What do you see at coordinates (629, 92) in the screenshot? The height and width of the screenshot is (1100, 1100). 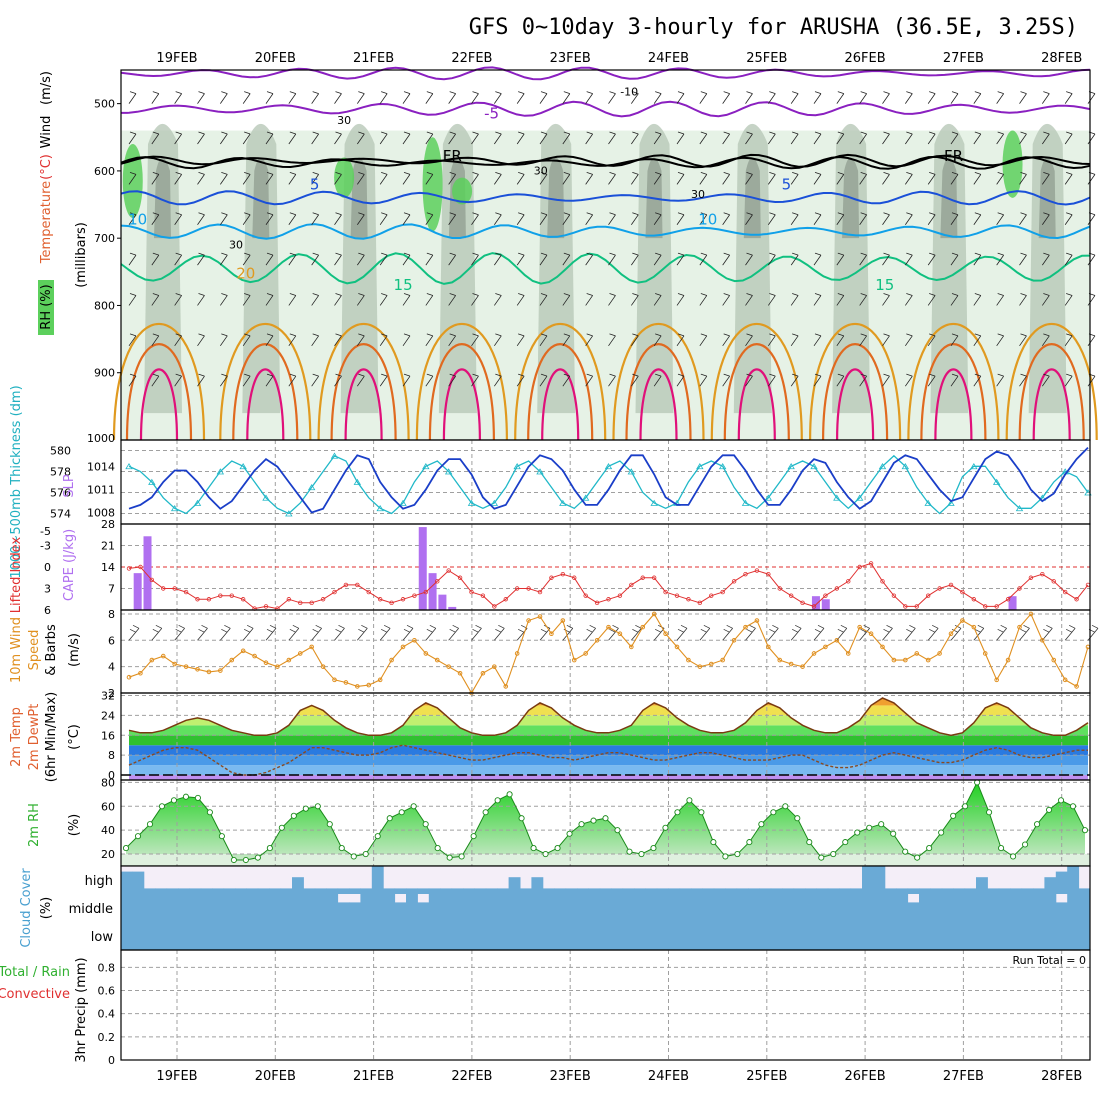 I see `rh-contour-label: -10` at bounding box center [629, 92].